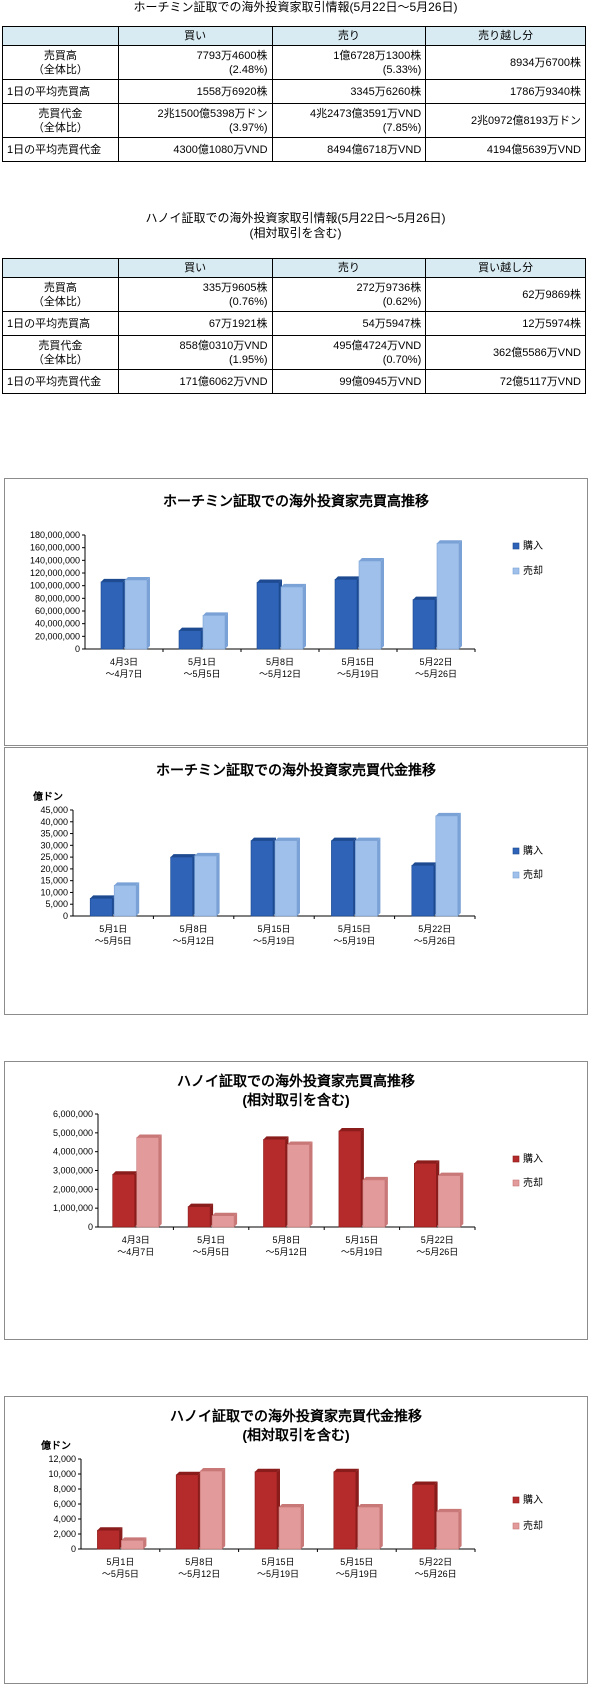  What do you see at coordinates (294, 91) in the screenshot?
I see `table-row: 1日の平均売買高 1558万6920株 3345万6260株 1786万9340株` at bounding box center [294, 91].